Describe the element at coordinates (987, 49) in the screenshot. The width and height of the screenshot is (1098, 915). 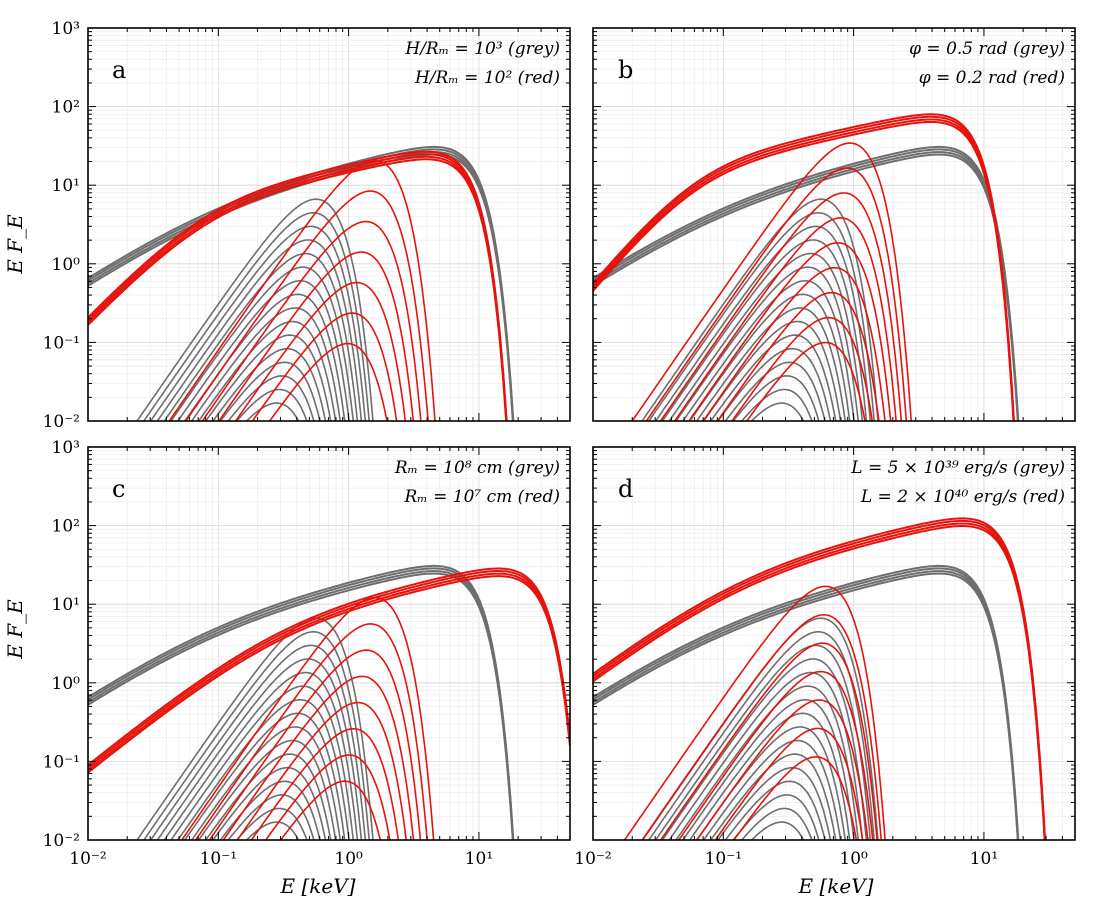
I see `legend-entry: φ = 0.5 rad (grey)` at that location.